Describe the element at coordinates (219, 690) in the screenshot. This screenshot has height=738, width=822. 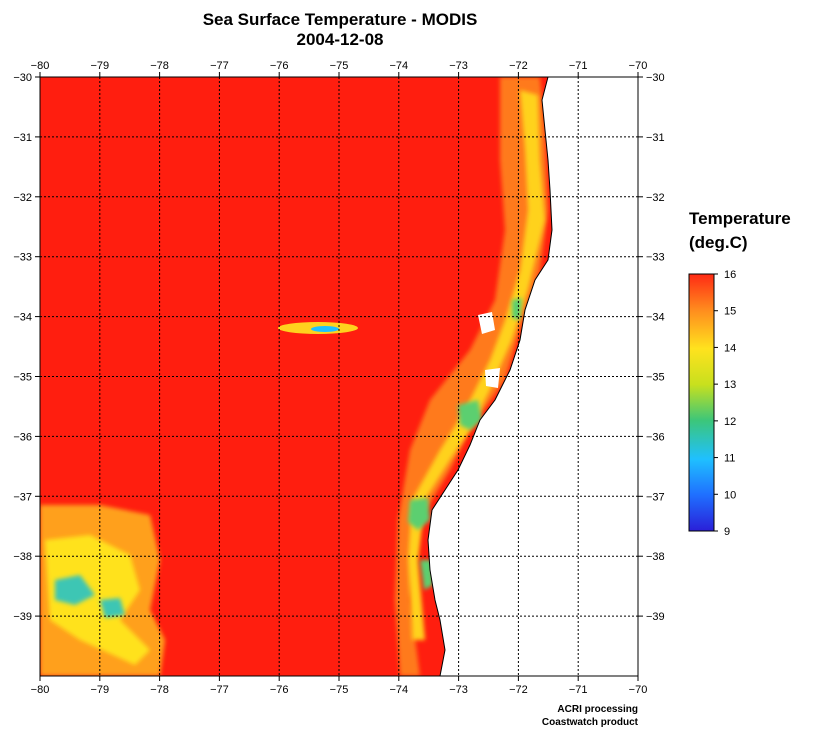
I see `x-tick-label-bottom: −77` at that location.